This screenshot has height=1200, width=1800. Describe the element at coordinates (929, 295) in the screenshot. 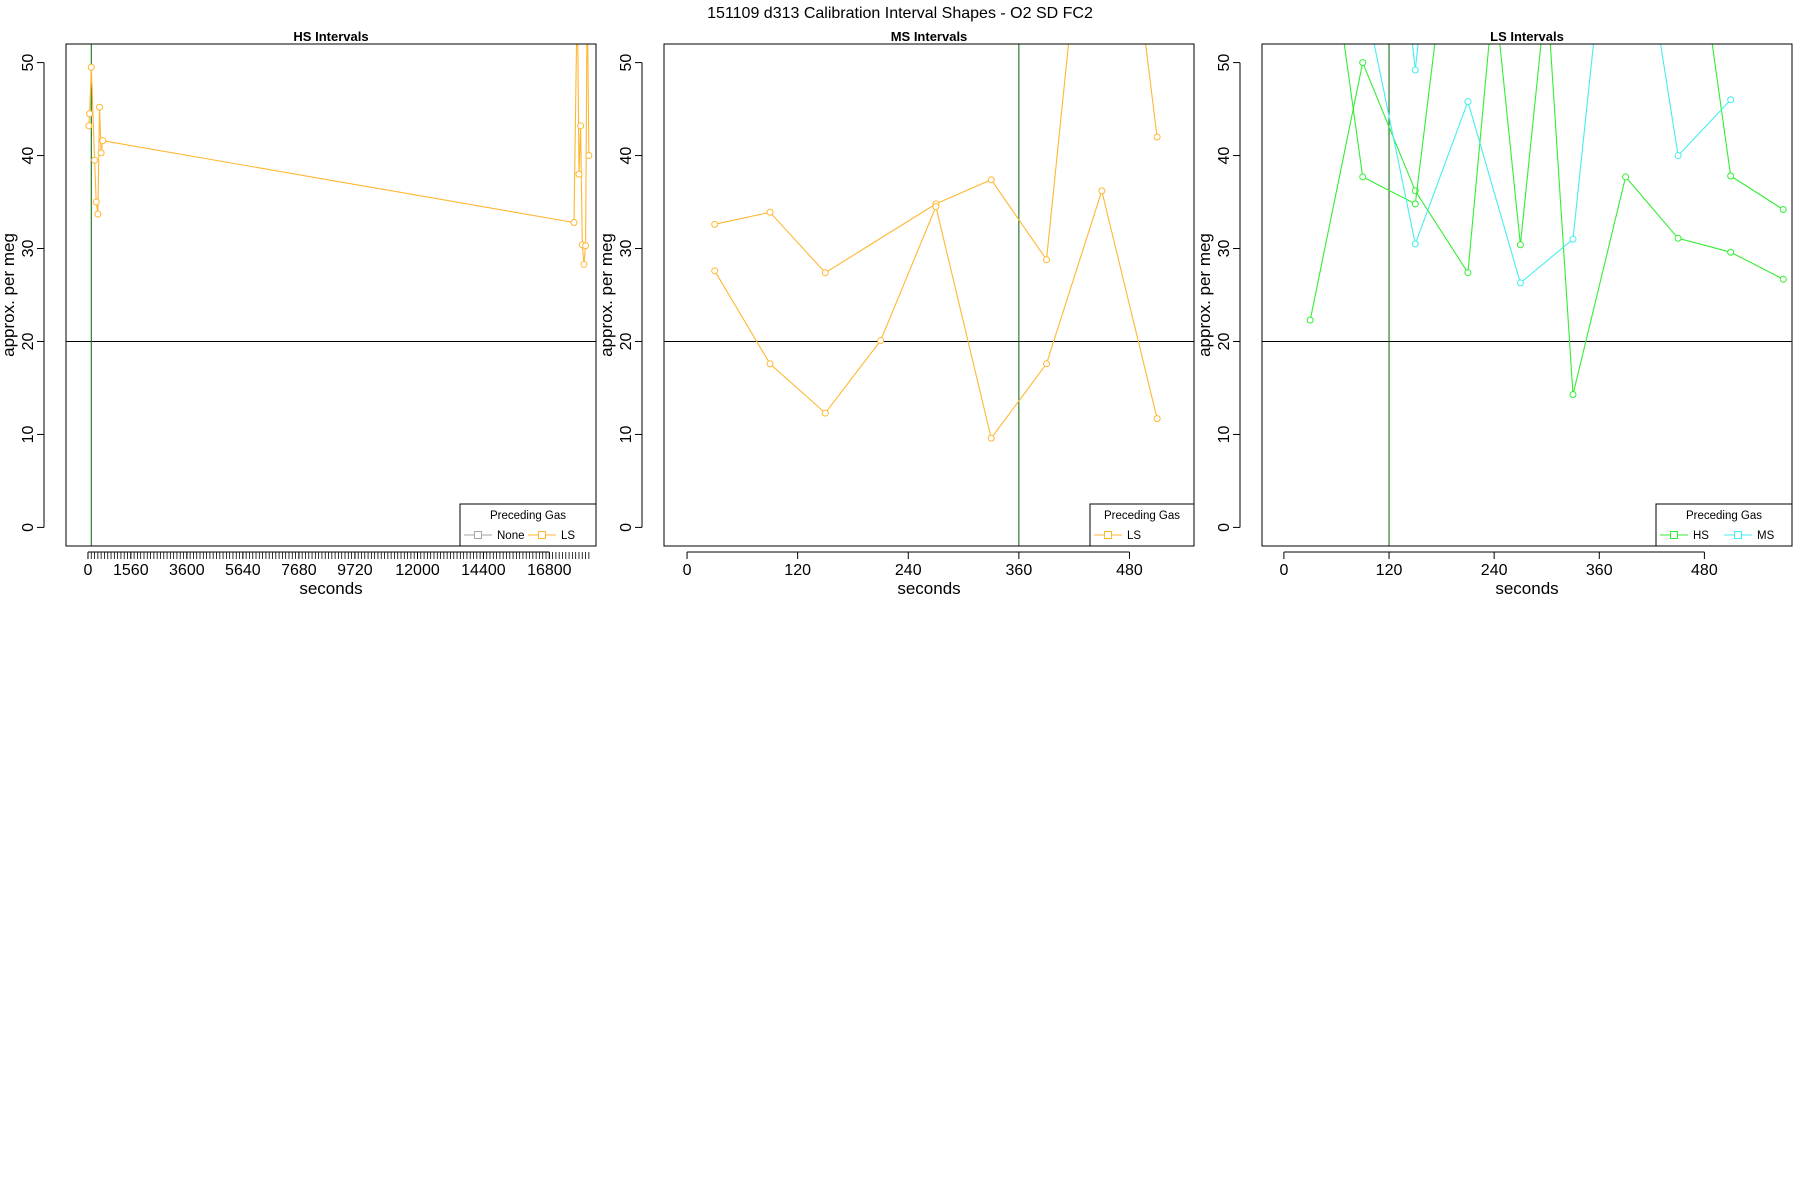

I see `reference-lines` at that location.